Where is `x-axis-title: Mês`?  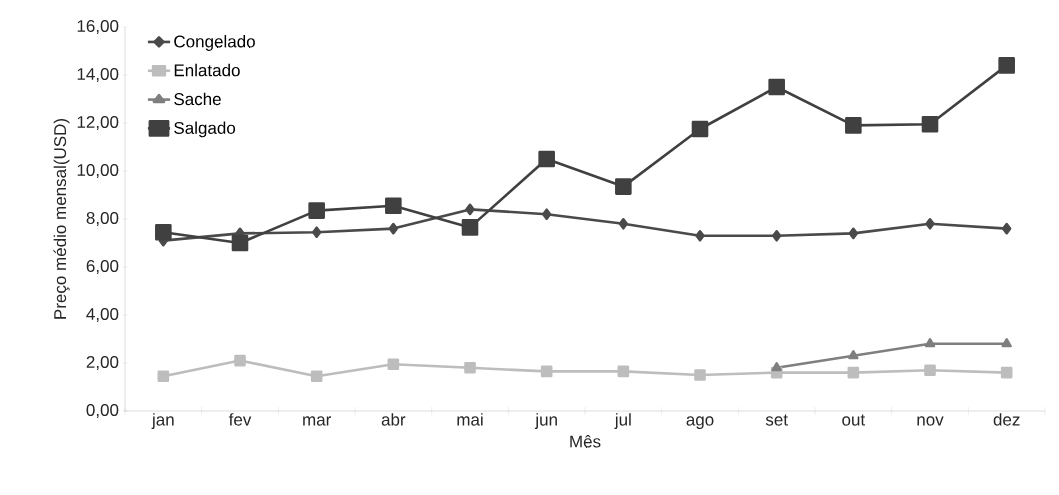
x-axis-title: Mês is located at coordinates (585, 441).